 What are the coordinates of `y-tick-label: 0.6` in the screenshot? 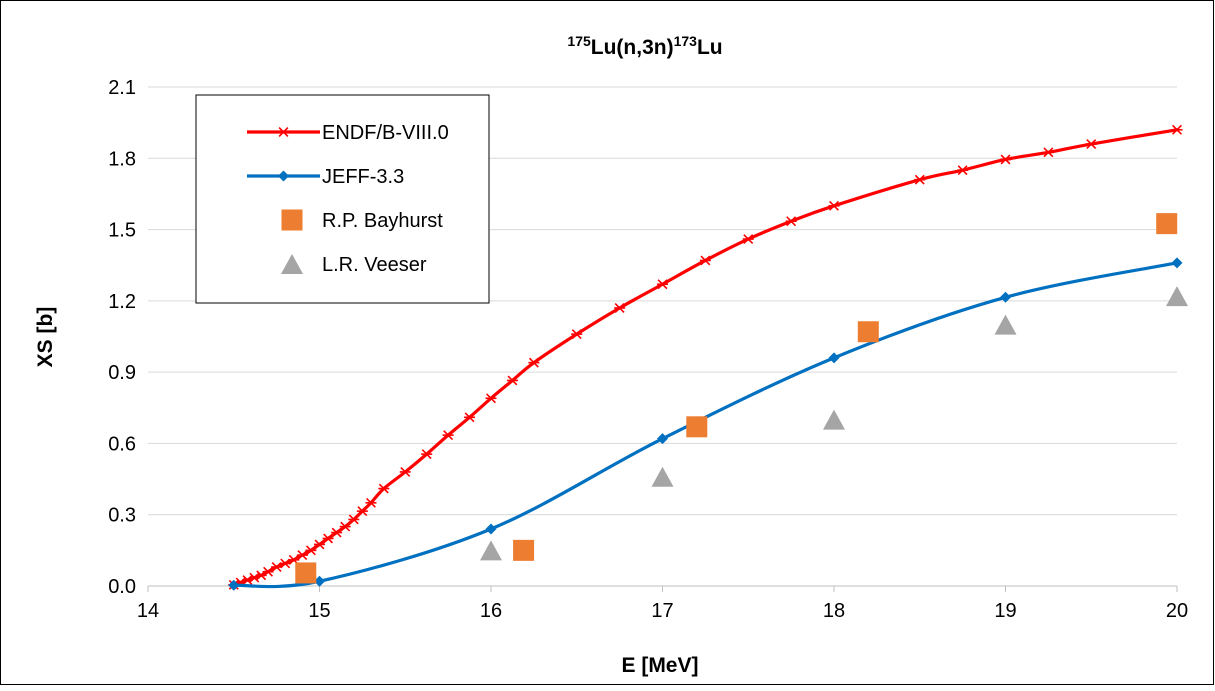 It's located at (122, 444).